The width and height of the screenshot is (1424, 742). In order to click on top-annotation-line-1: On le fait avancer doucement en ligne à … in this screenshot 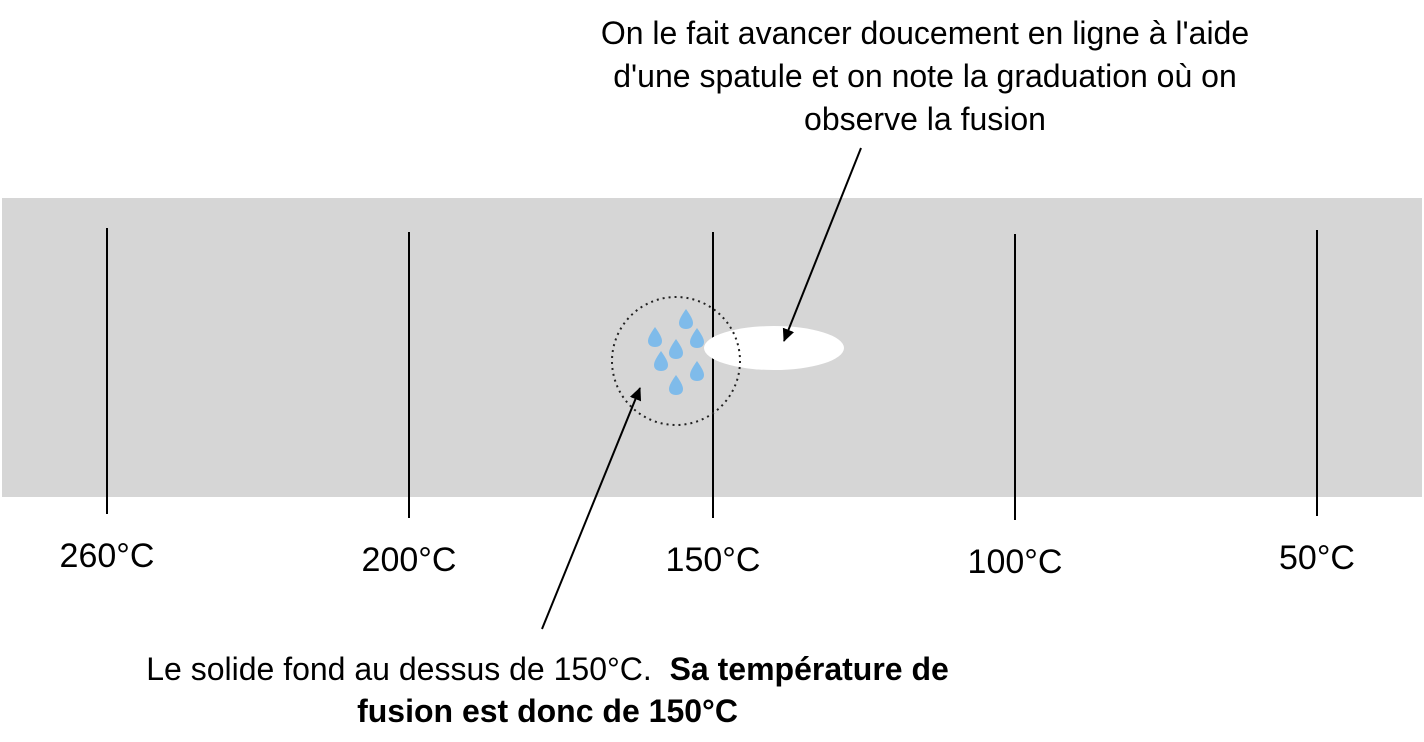, I will do `click(925, 33)`.